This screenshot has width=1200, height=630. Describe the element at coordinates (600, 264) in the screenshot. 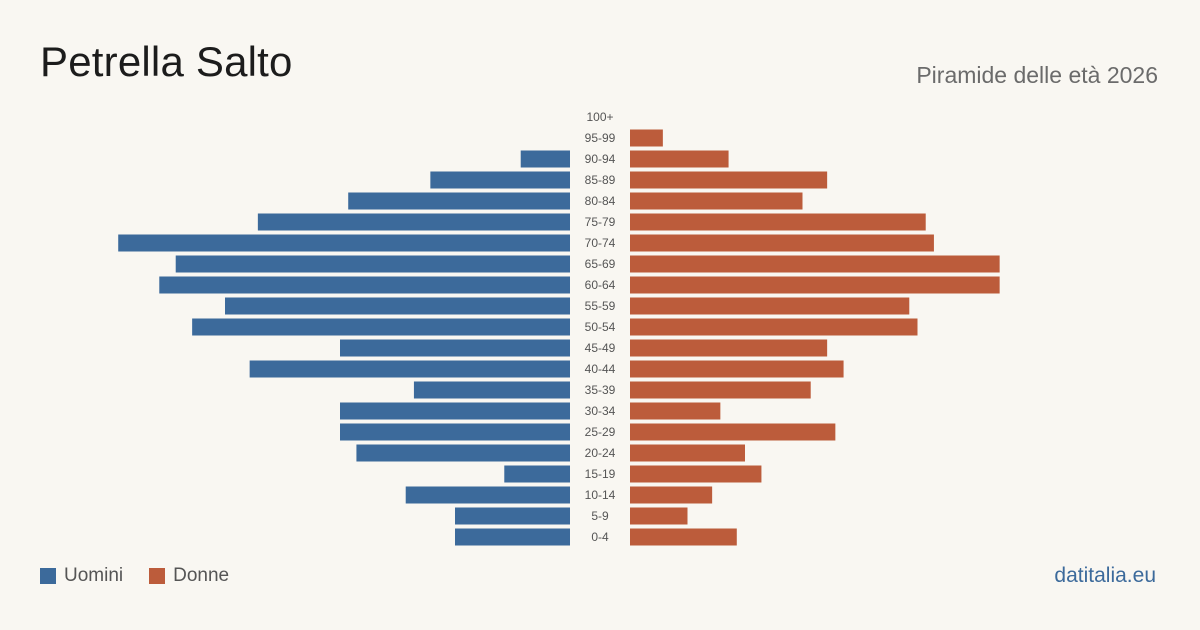

I see `age-label-65-69: 65-69` at that location.